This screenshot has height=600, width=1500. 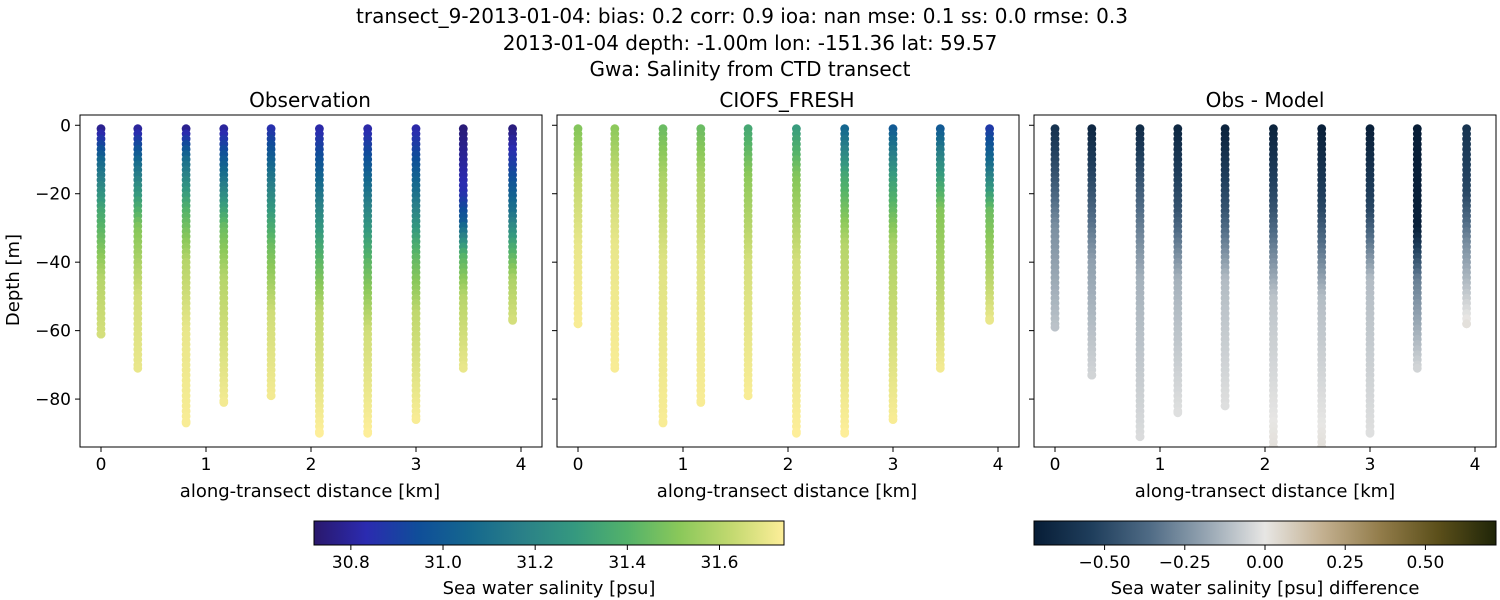 I want to click on y-axis-label: Depth [m], so click(x=13, y=280).